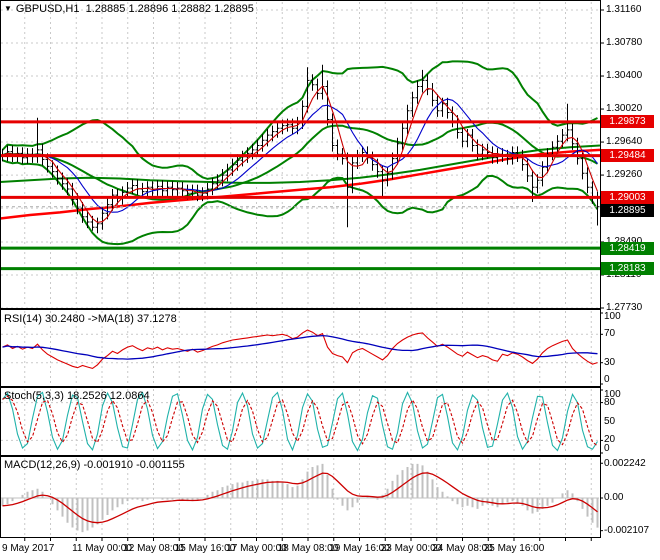 The image size is (660, 560). Describe the element at coordinates (624, 307) in the screenshot. I see `price-tick-label: 1.27730` at that location.